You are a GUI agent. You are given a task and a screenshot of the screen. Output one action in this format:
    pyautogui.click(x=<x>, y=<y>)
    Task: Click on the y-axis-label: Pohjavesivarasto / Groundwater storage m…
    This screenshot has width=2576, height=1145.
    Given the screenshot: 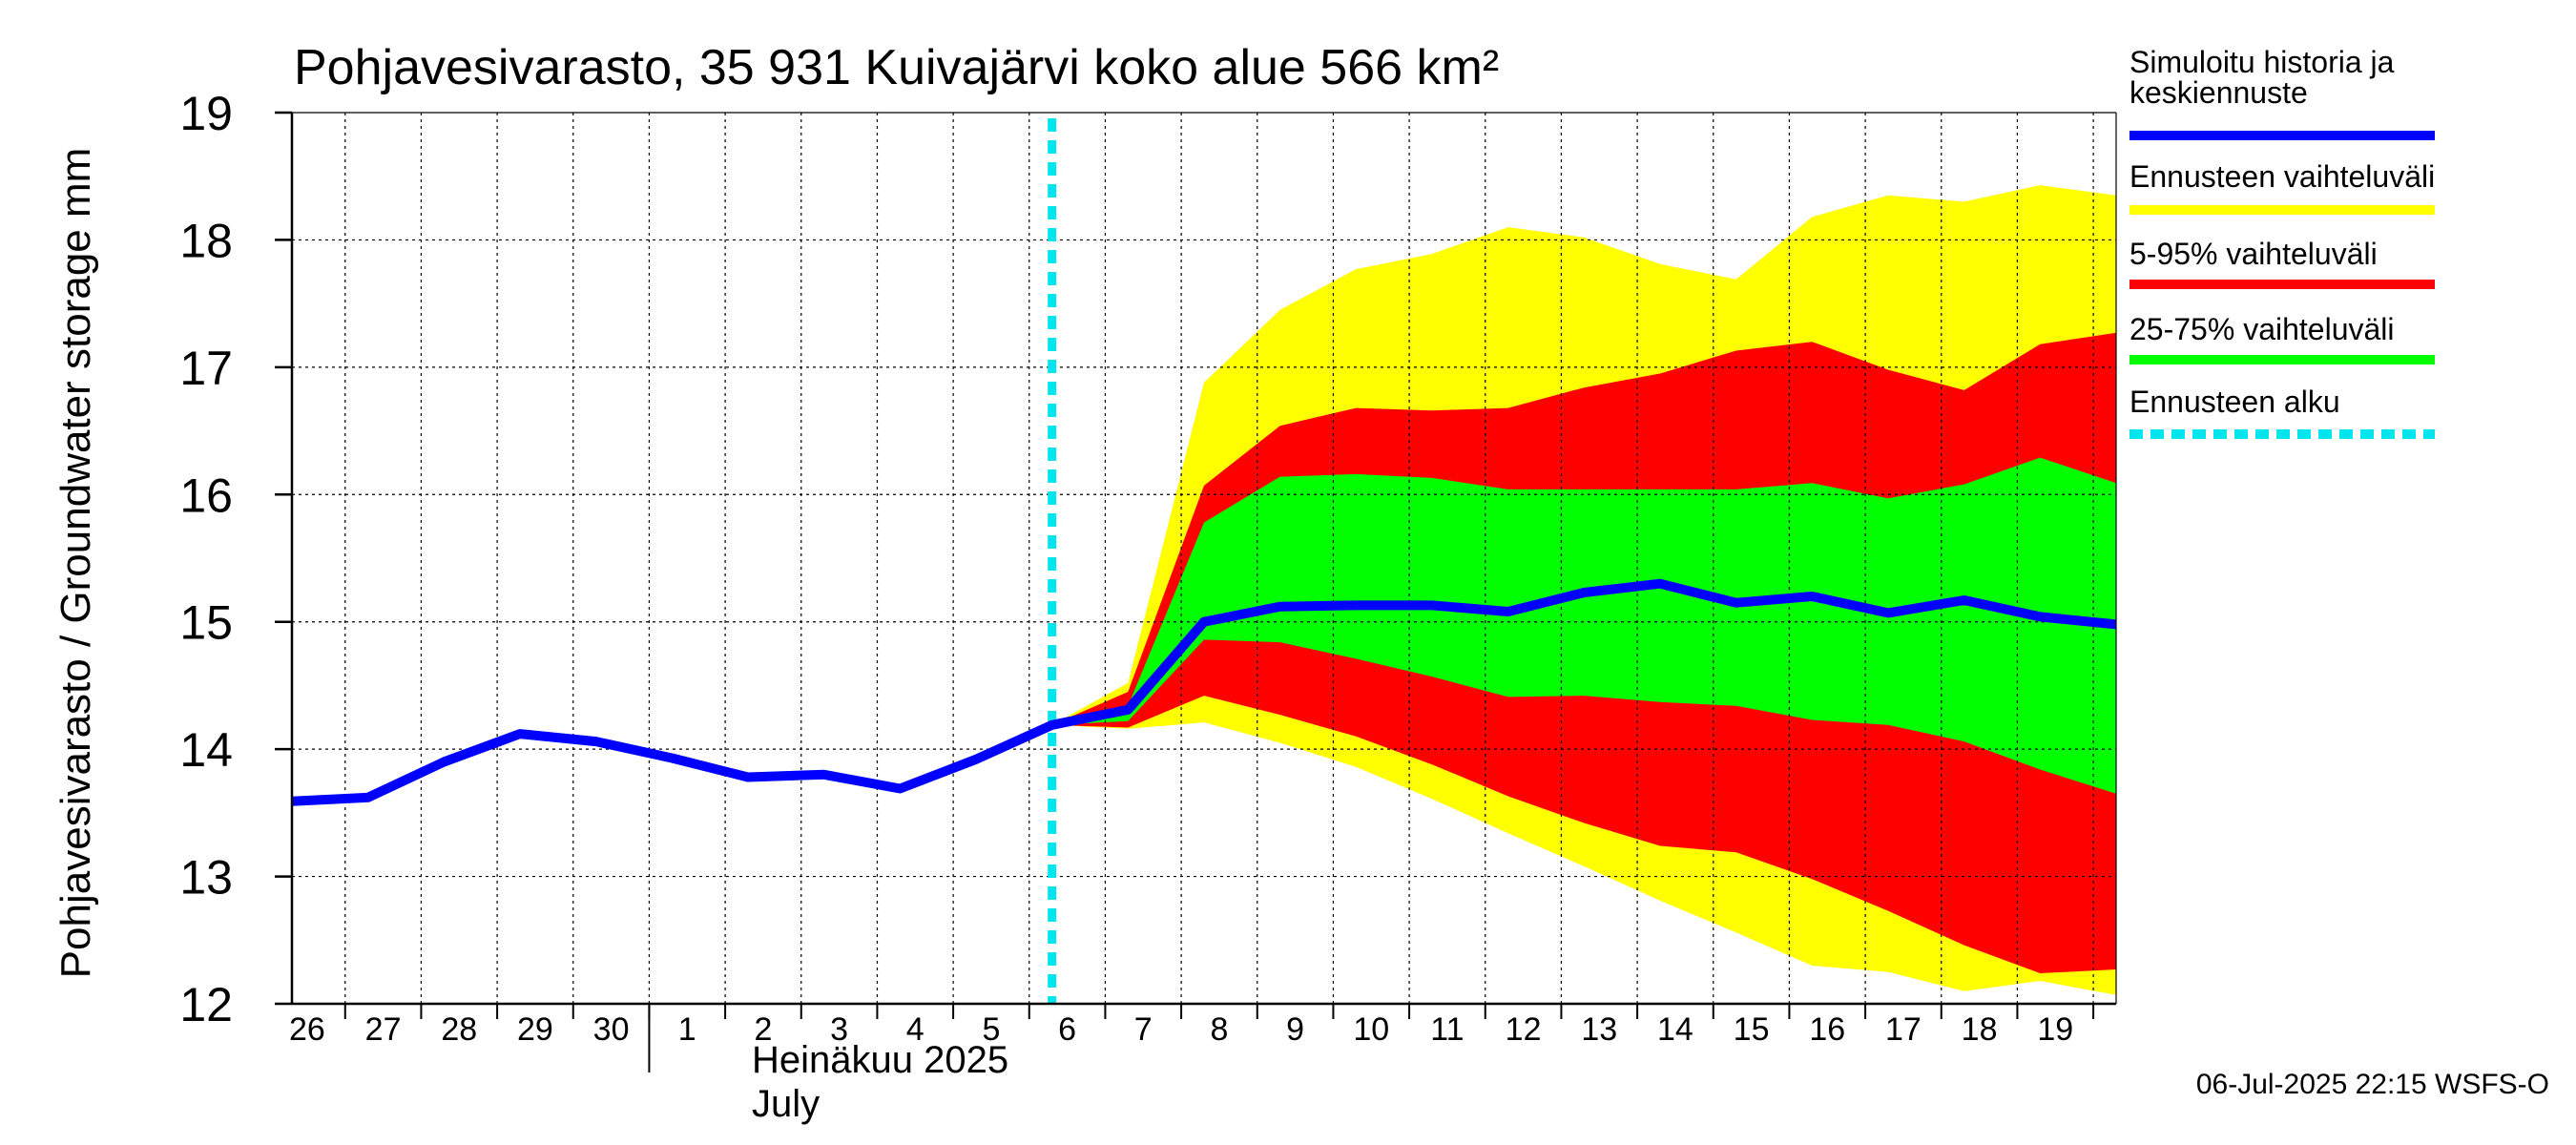 What is the action you would take?
    pyautogui.click(x=75, y=563)
    